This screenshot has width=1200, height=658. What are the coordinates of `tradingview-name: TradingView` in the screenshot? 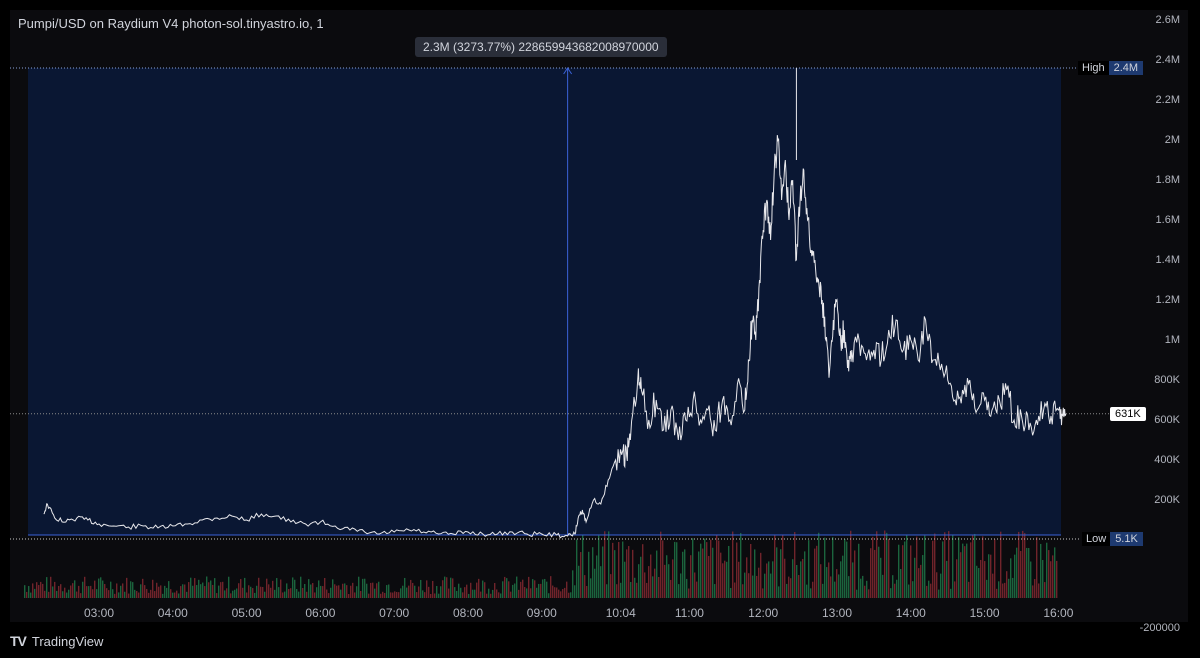 It's located at (67, 641).